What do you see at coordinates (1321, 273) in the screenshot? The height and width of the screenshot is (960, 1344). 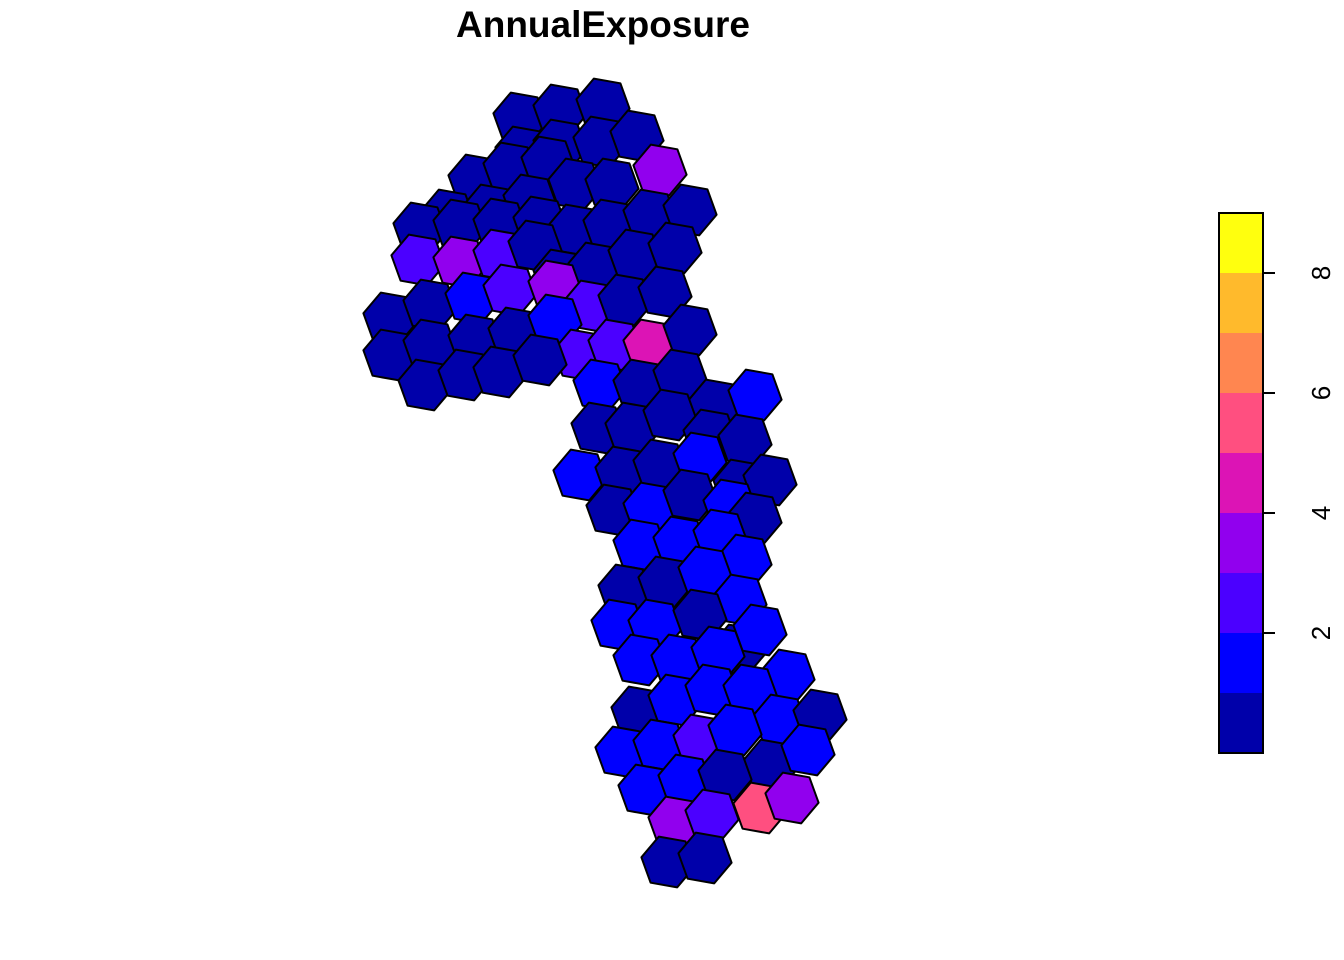 I see `legend-tick-label: 8` at bounding box center [1321, 273].